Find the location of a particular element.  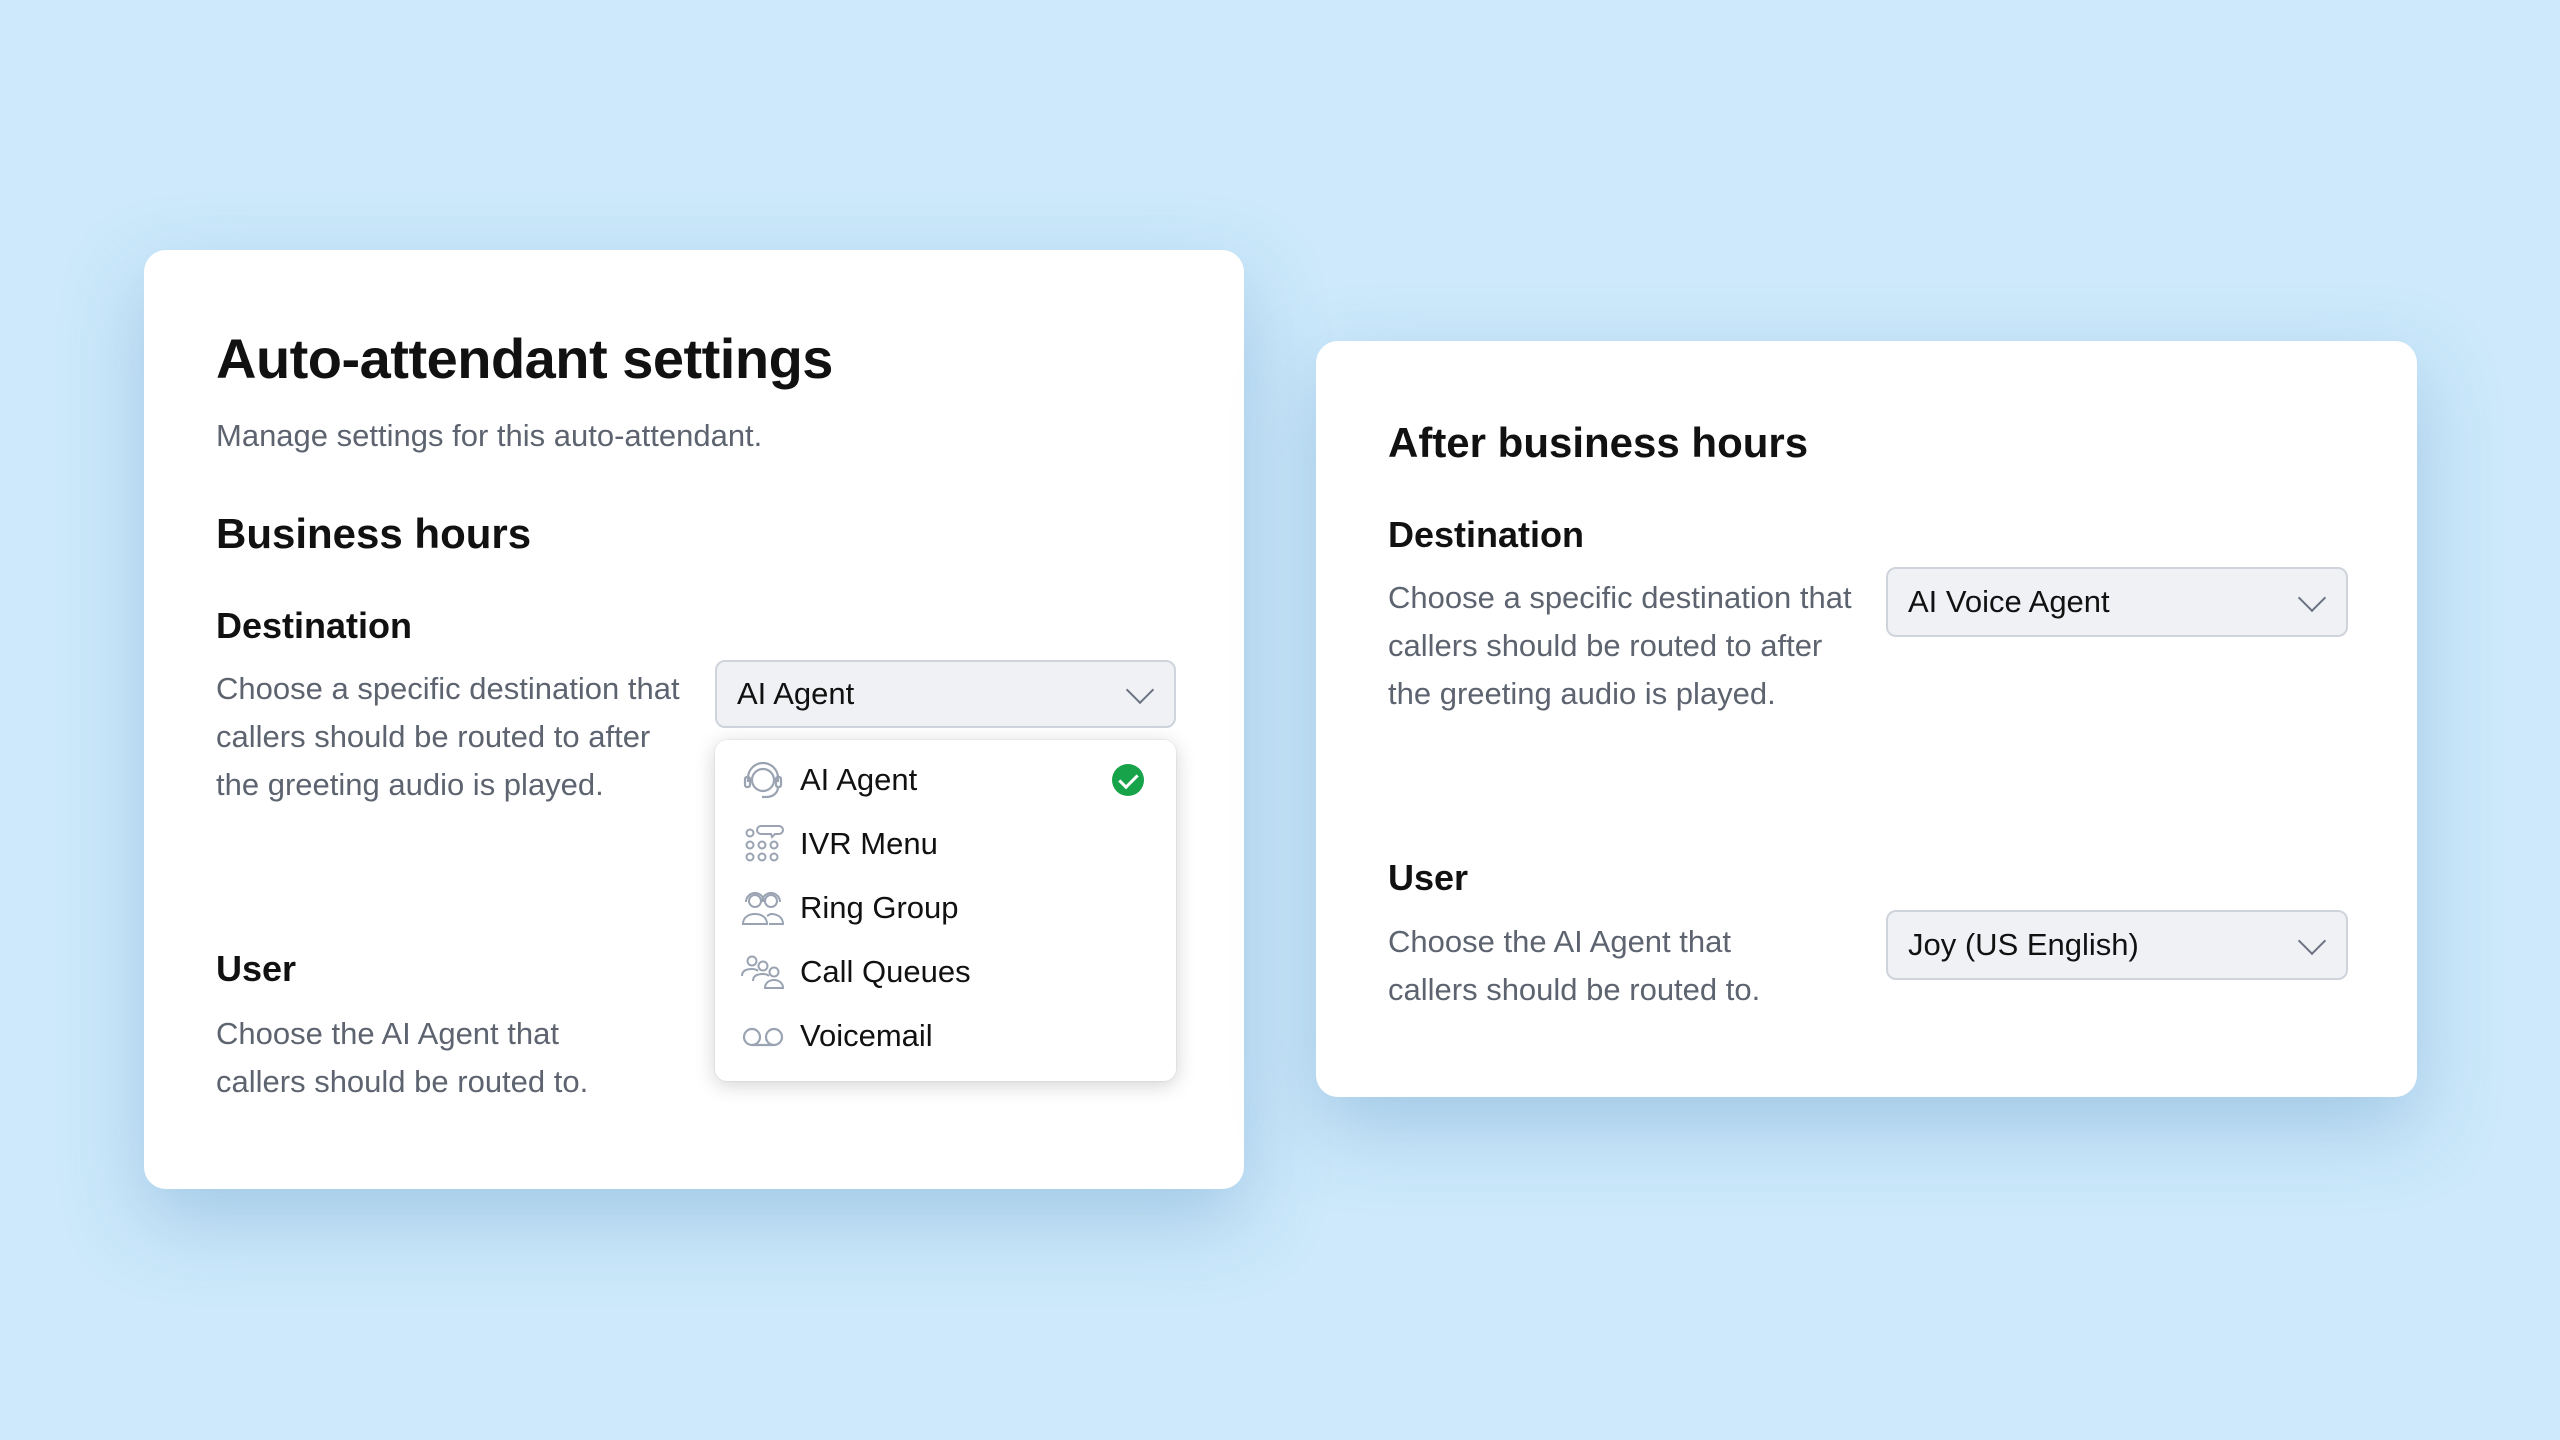

user-select: Joy (US English) is located at coordinates (2117, 945).